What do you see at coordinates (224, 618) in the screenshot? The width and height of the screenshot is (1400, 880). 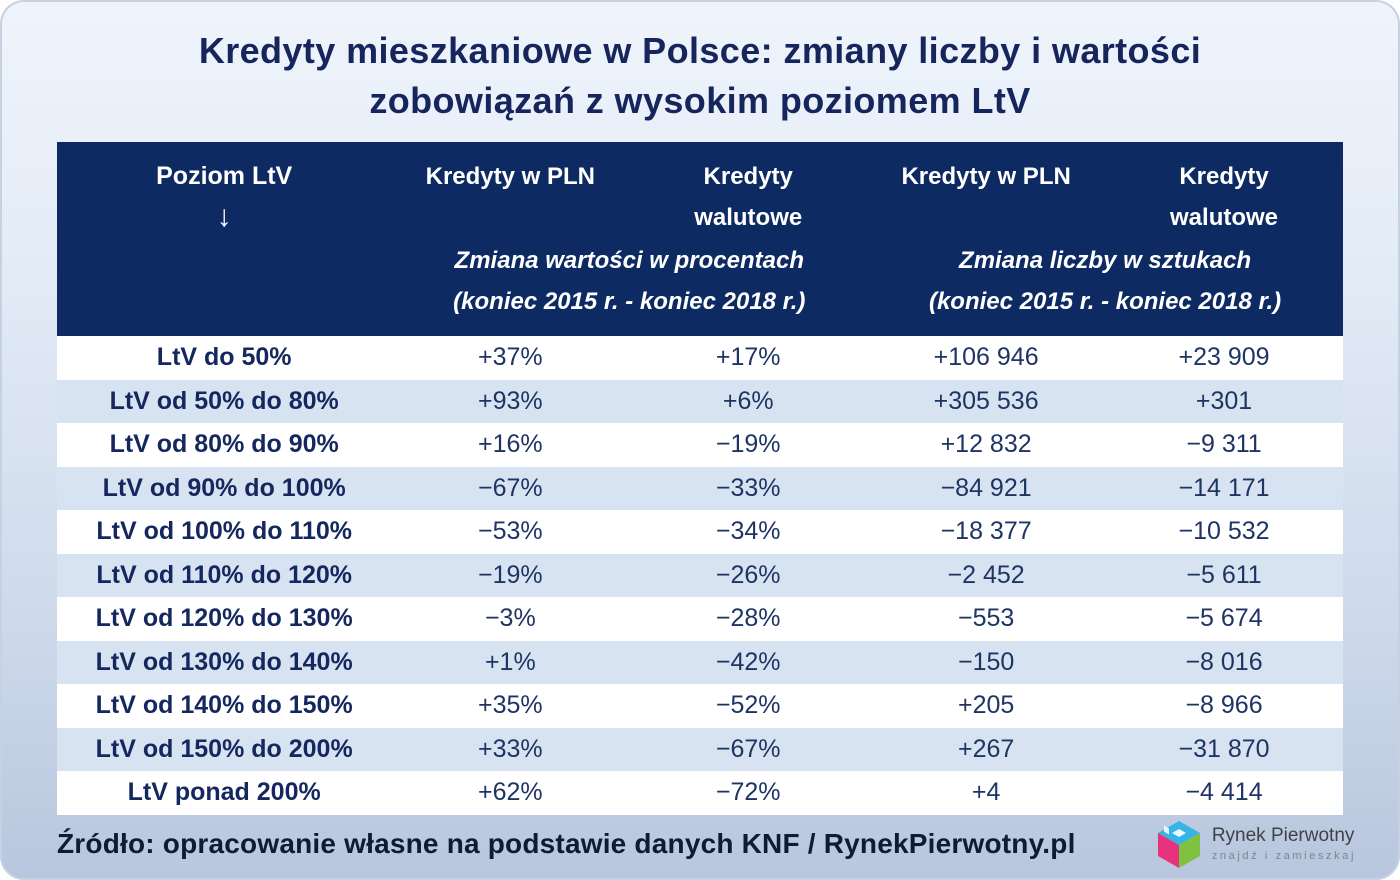 I see `ltv-range-label: LtV od 120% do 130%` at bounding box center [224, 618].